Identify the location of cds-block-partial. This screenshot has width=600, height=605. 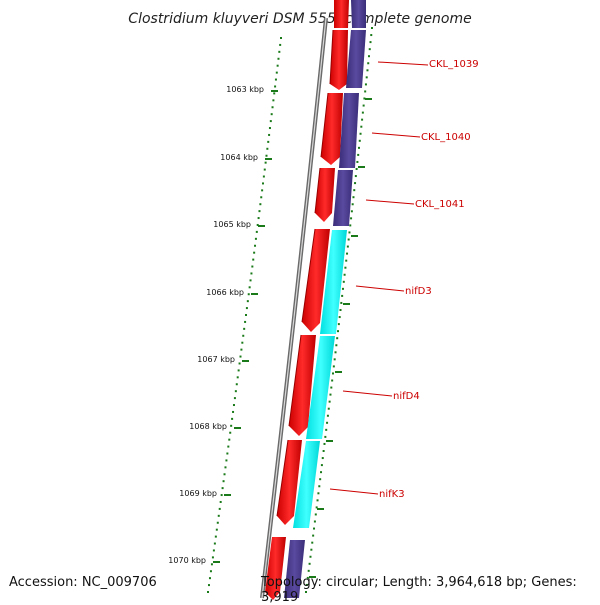
(341, 14).